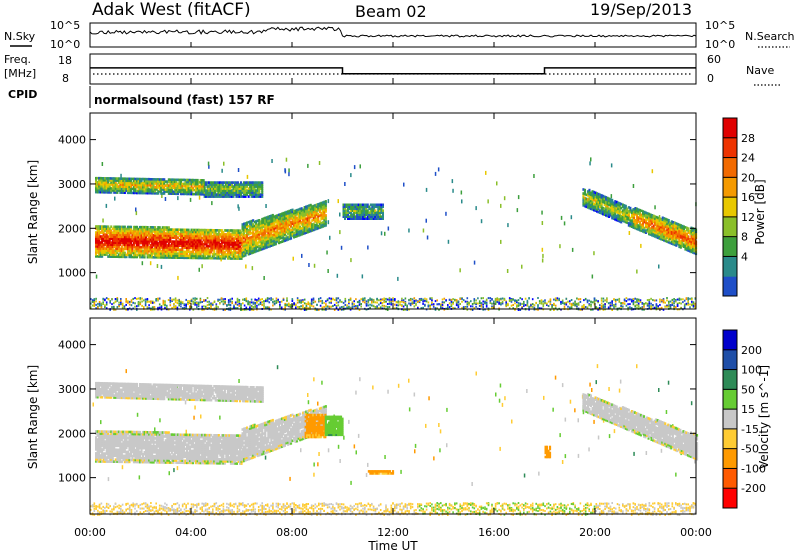 The width and height of the screenshot is (800, 554). I want to click on nsearch-label: N.Search, so click(770, 36).